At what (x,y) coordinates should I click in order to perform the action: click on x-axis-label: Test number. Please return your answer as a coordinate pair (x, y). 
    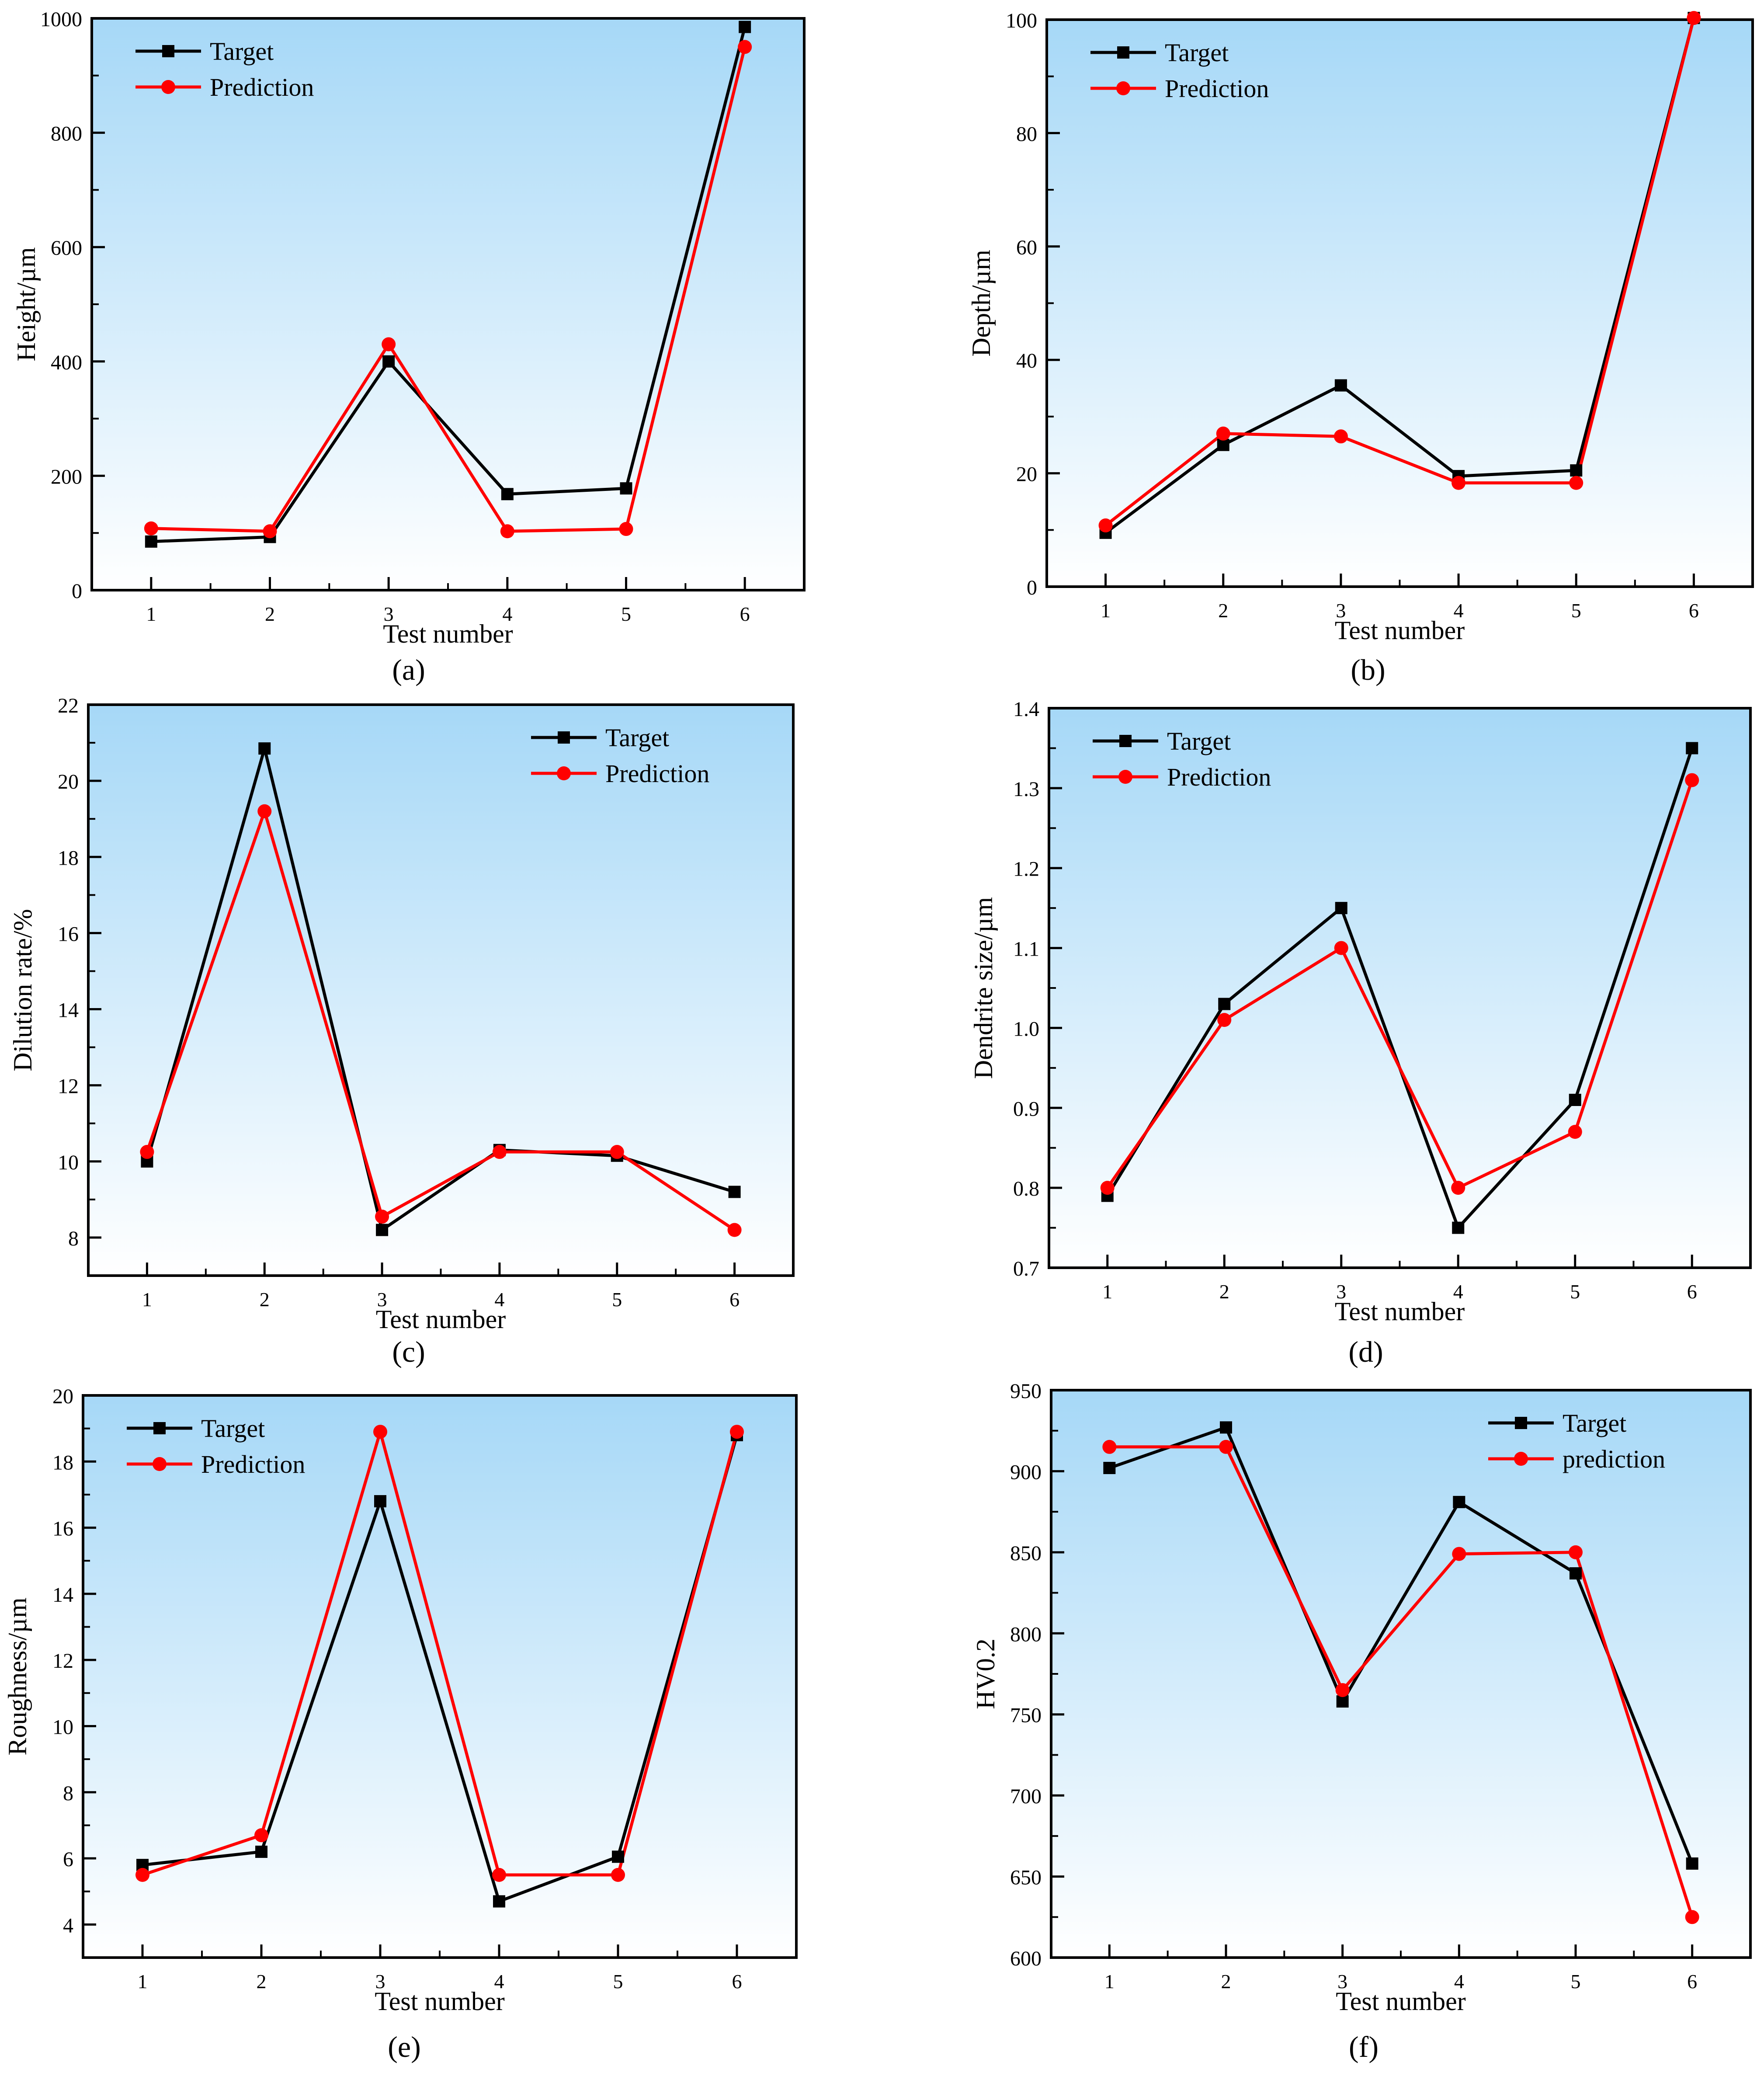
    Looking at the image, I should click on (448, 633).